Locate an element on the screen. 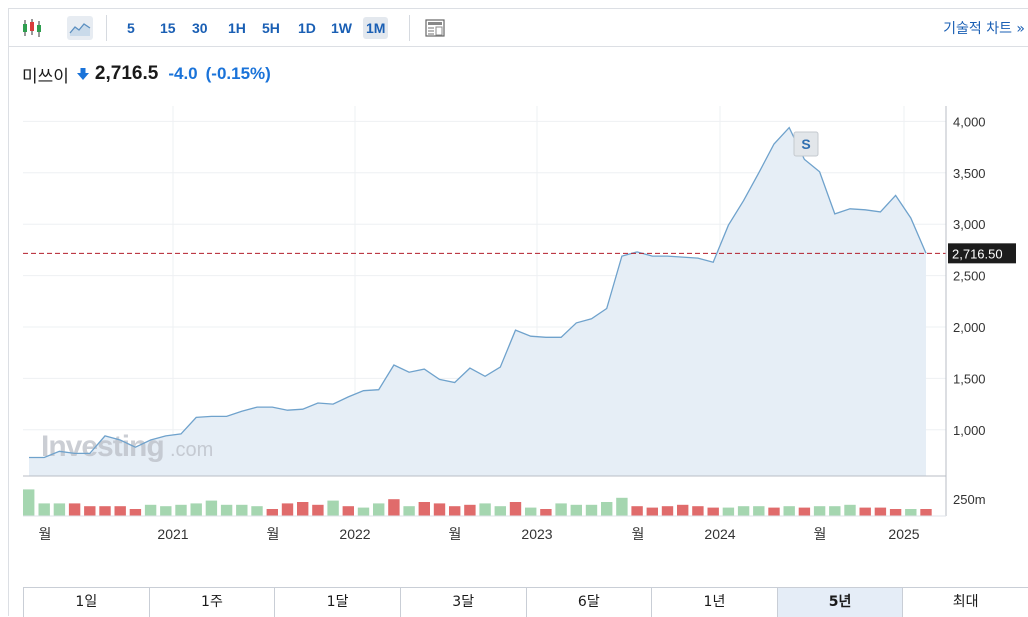 This screenshot has height=617, width=1028. range-tabs: 1일 1주 1달 3달 6달 1년 5년 최대 is located at coordinates (525, 602).